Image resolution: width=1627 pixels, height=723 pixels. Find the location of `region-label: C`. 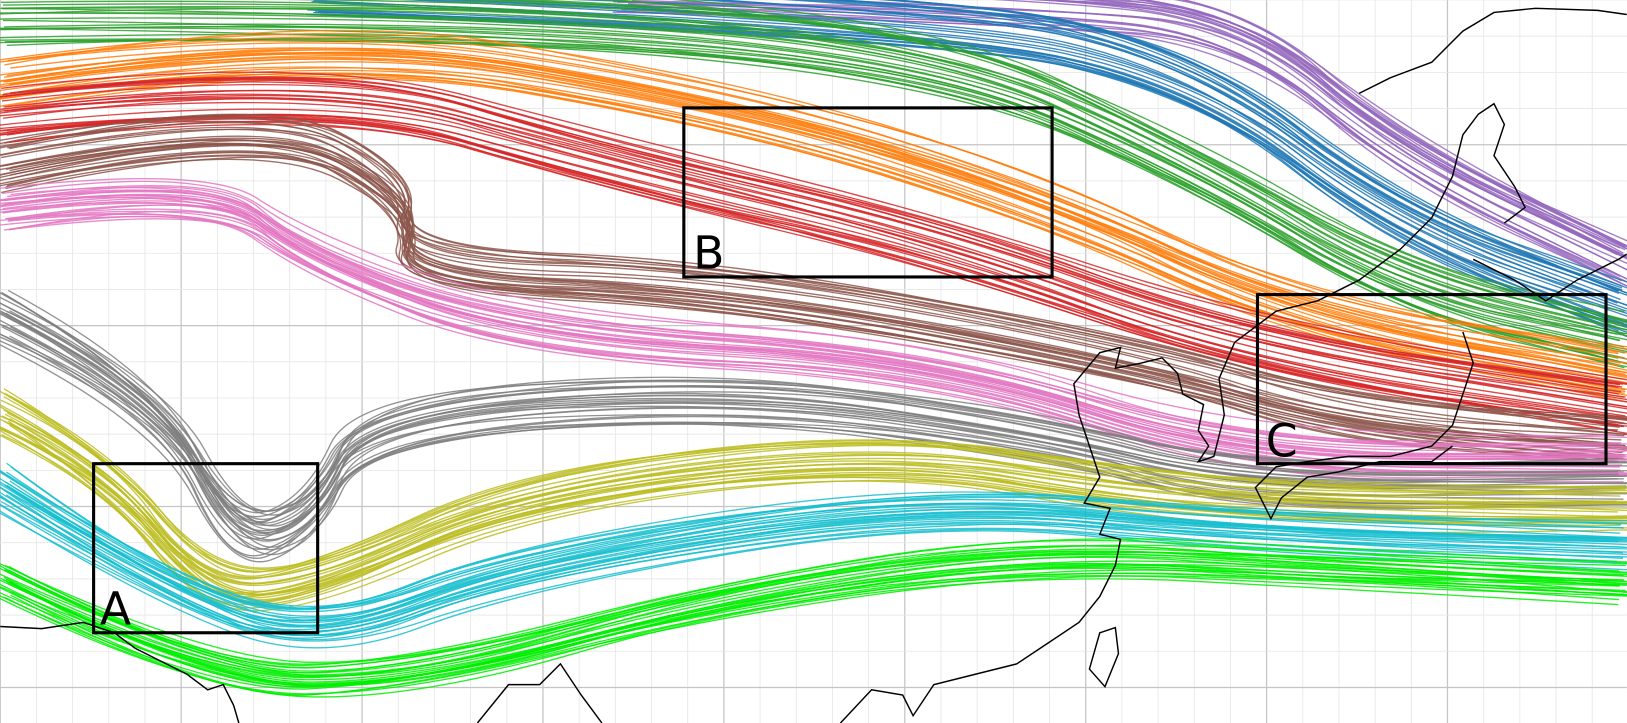

region-label: C is located at coordinates (1282, 440).